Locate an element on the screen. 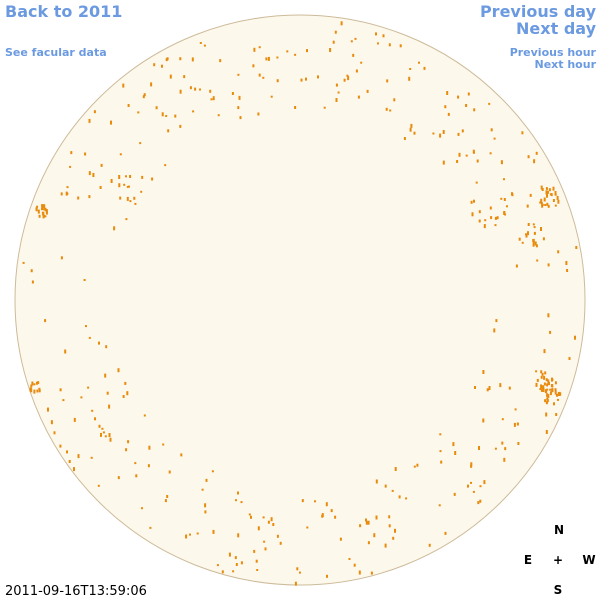 This screenshot has width=600, height=600. previous-day-link: Previous day is located at coordinates (538, 11).